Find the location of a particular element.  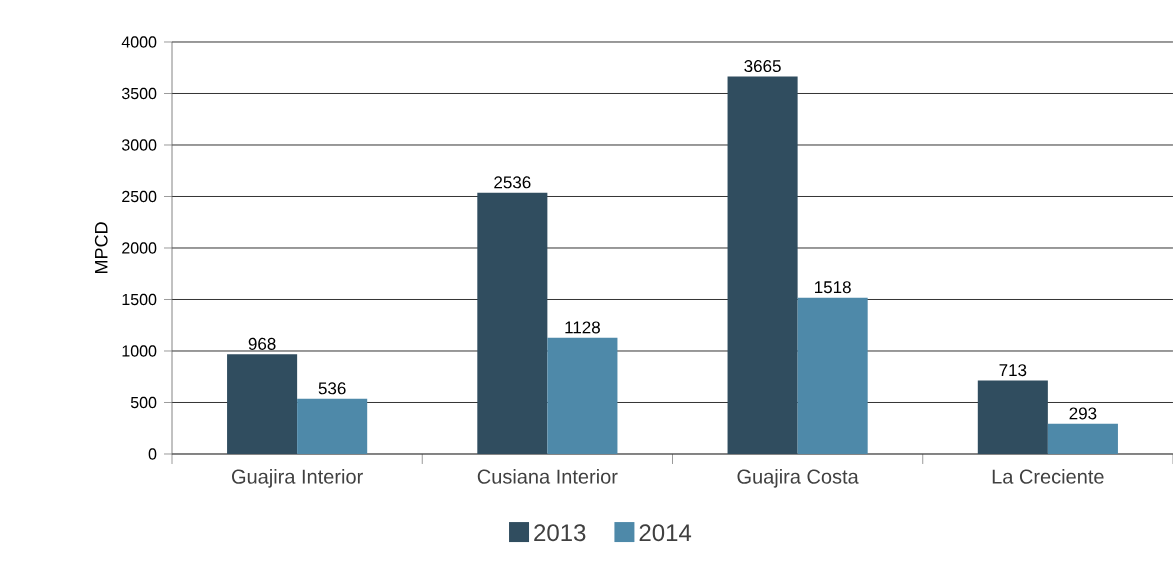

data-label: 713 is located at coordinates (1013, 370).